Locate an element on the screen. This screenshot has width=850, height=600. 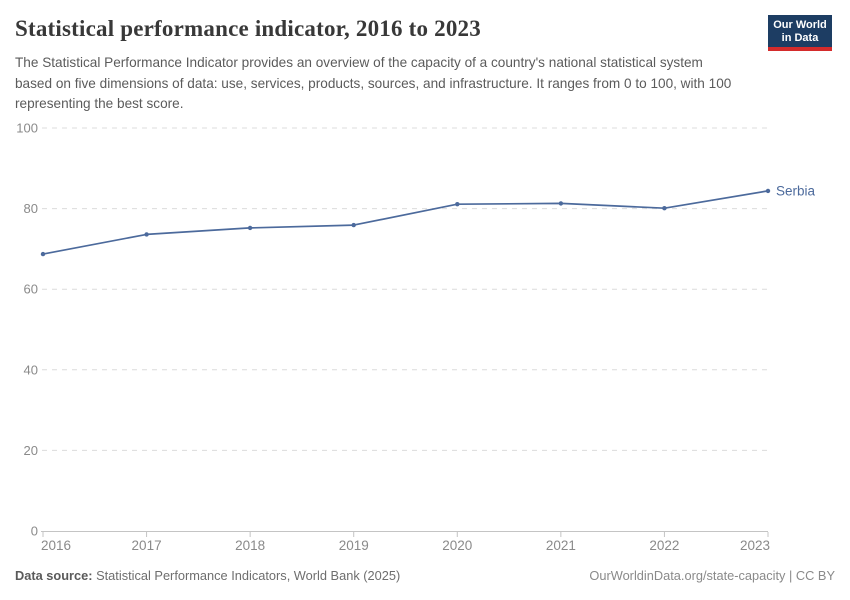
data-source-label: Data source: is located at coordinates (54, 575).